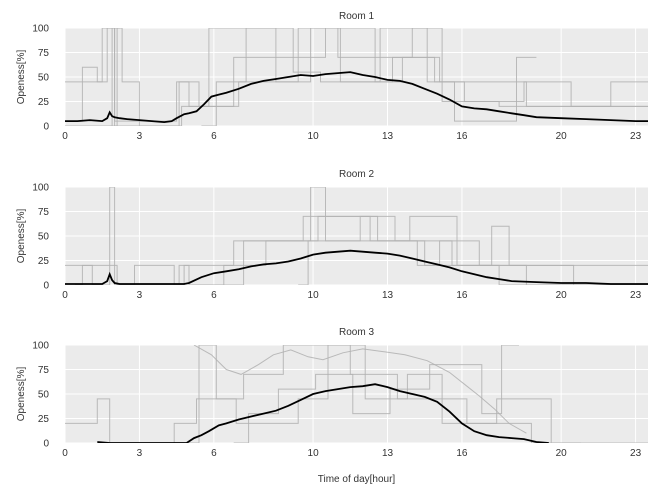 This screenshot has width=648, height=487. What do you see at coordinates (357, 479) in the screenshot?
I see `x-axis-label: Time of day[hour]` at bounding box center [357, 479].